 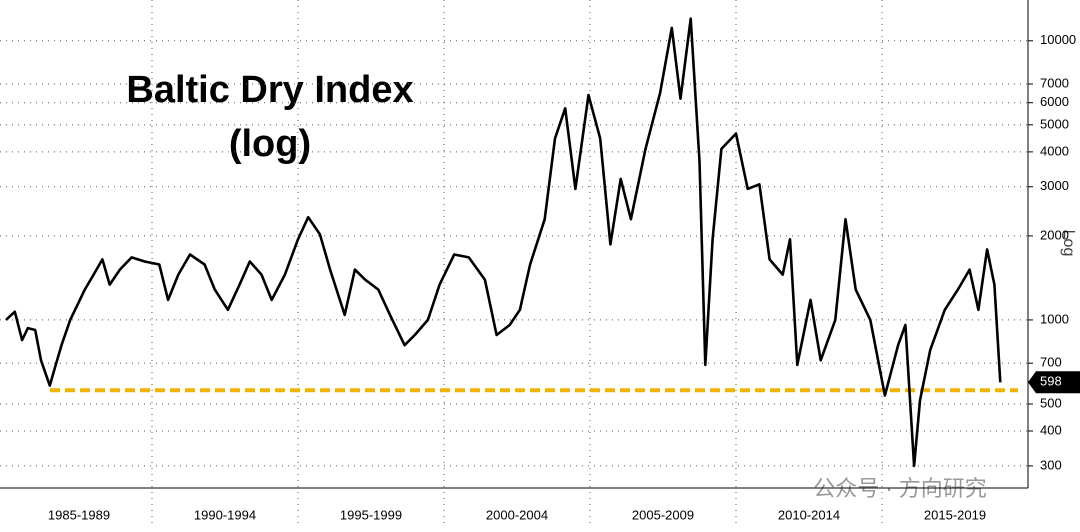 What do you see at coordinates (1058, 39) in the screenshot?
I see `y-tick-label: 10000` at bounding box center [1058, 39].